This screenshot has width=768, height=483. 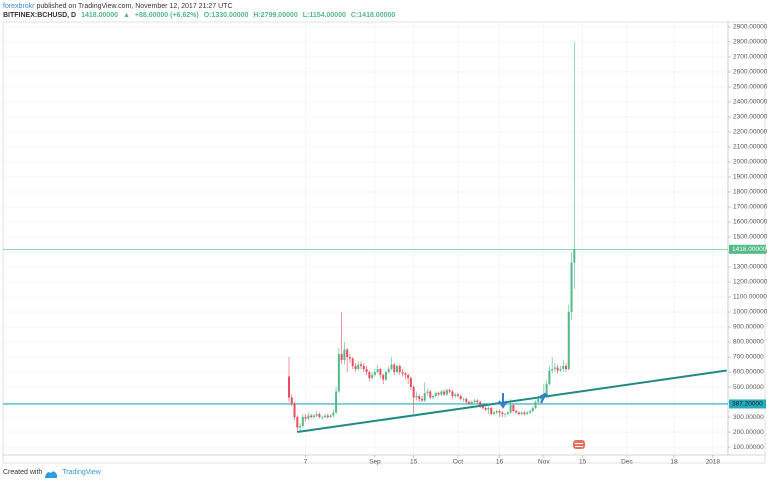 I want to click on brand-logo, so click(x=51, y=474).